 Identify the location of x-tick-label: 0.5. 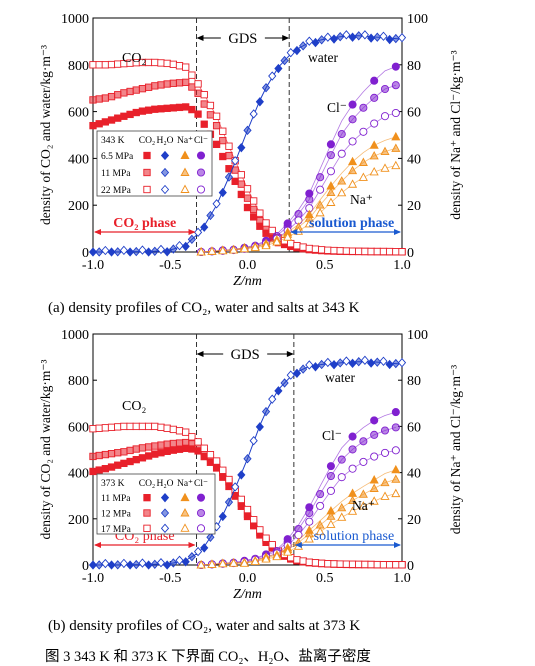
(325, 265).